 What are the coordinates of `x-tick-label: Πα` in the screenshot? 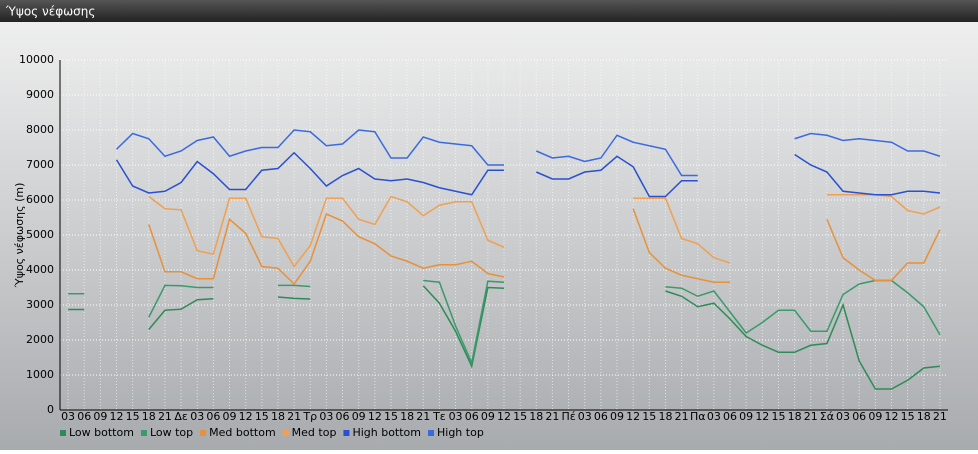 It's located at (698, 416).